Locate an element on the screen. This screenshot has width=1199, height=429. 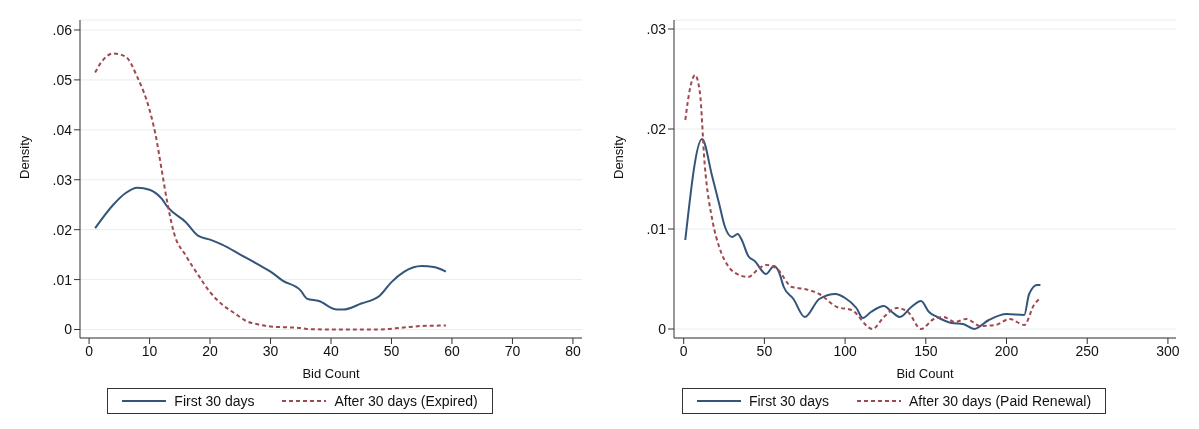
x-tick-label: 300 is located at coordinates (1168, 350).